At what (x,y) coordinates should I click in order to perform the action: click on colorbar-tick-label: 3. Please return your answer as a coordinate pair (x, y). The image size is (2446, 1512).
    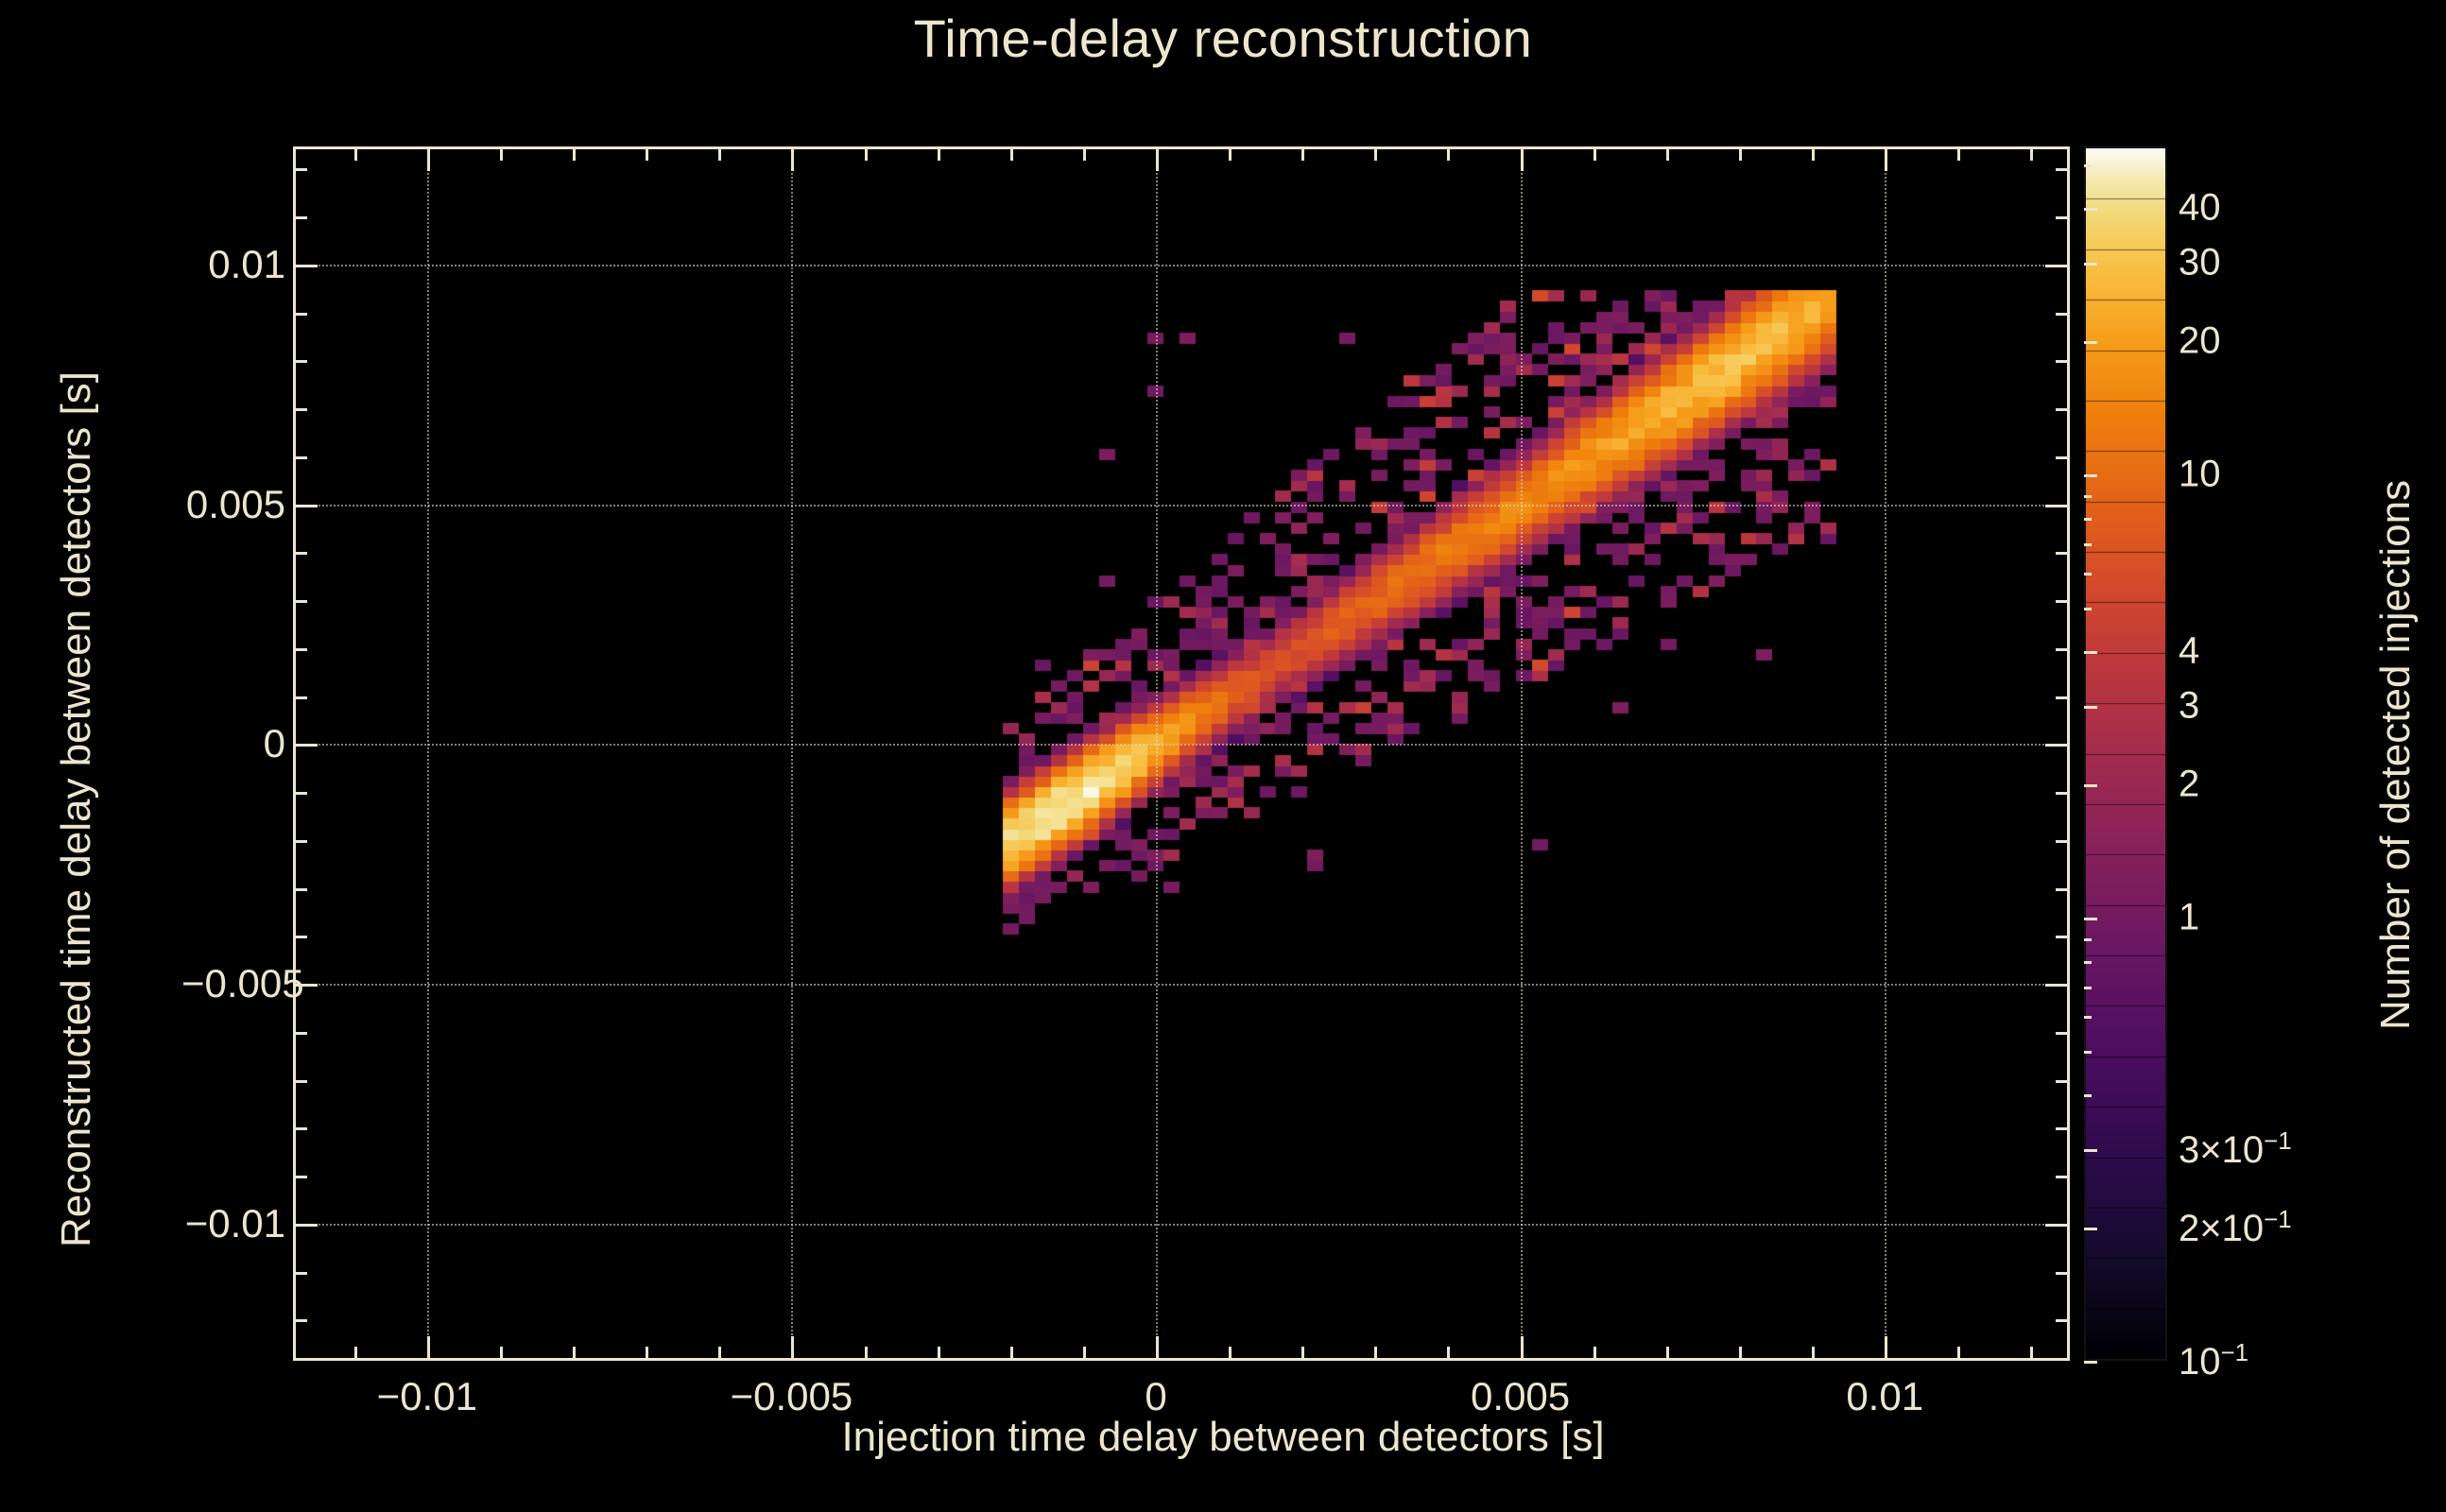
    Looking at the image, I should click on (2189, 705).